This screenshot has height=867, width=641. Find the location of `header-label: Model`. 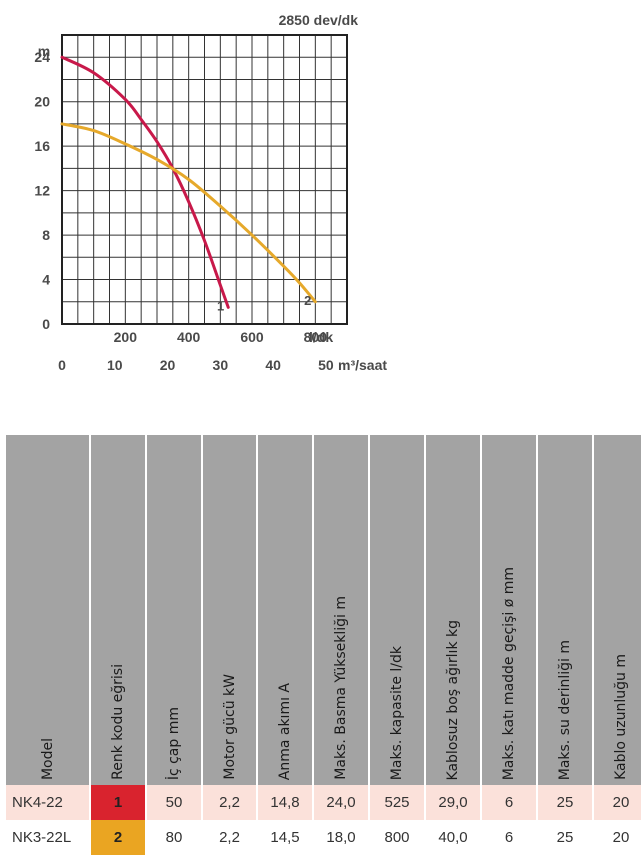

header-label: Model is located at coordinates (47, 758).